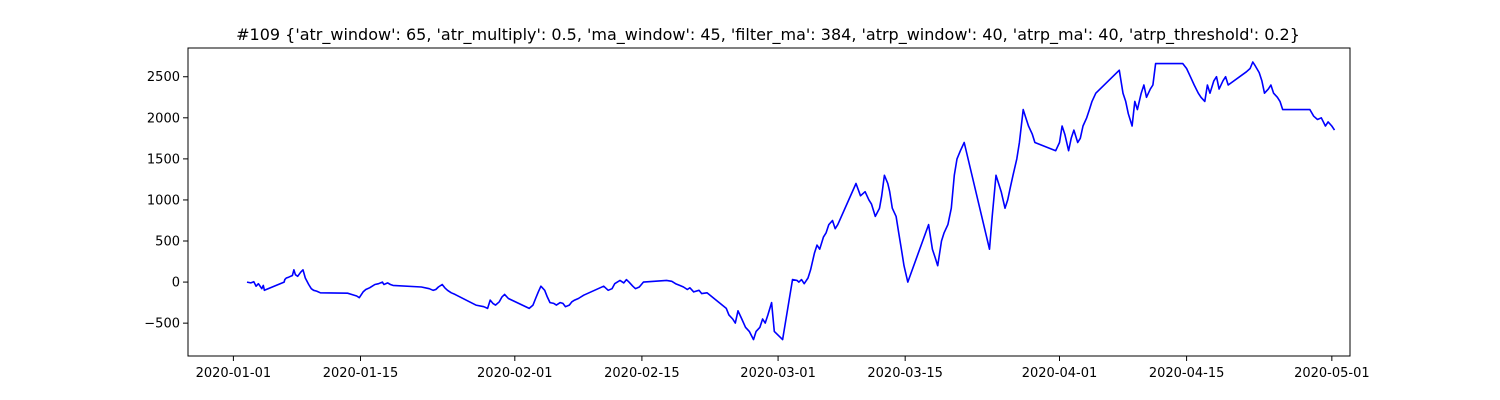 The width and height of the screenshot is (1500, 400). Describe the element at coordinates (163, 159) in the screenshot. I see `y-tick-label: 1500` at that location.